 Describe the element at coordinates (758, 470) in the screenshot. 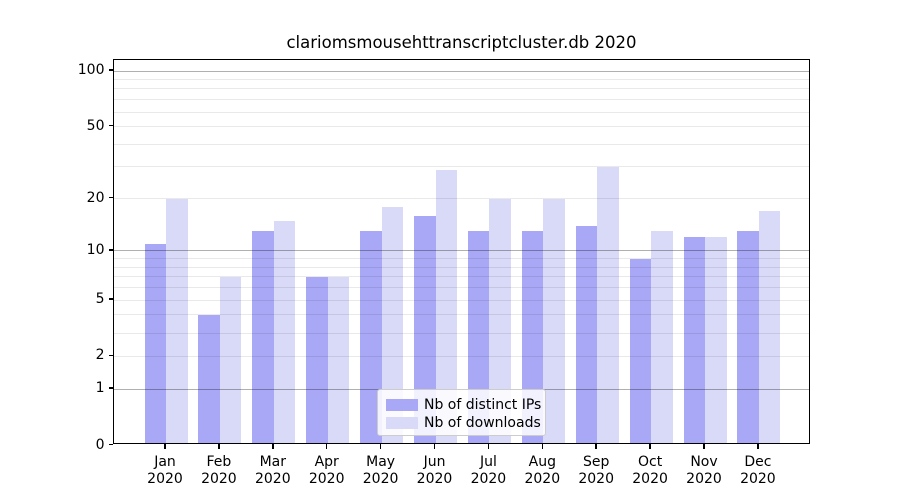

I see `x-tick-label: Dec 2020` at that location.